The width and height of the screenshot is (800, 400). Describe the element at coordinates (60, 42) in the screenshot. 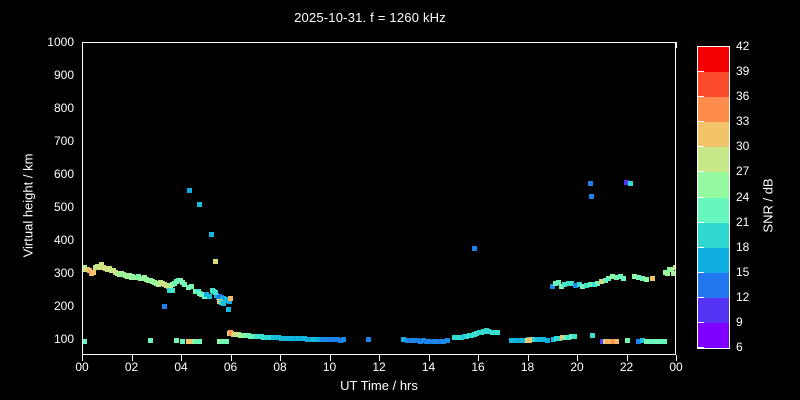

I see `y-tick-label: 1000` at that location.